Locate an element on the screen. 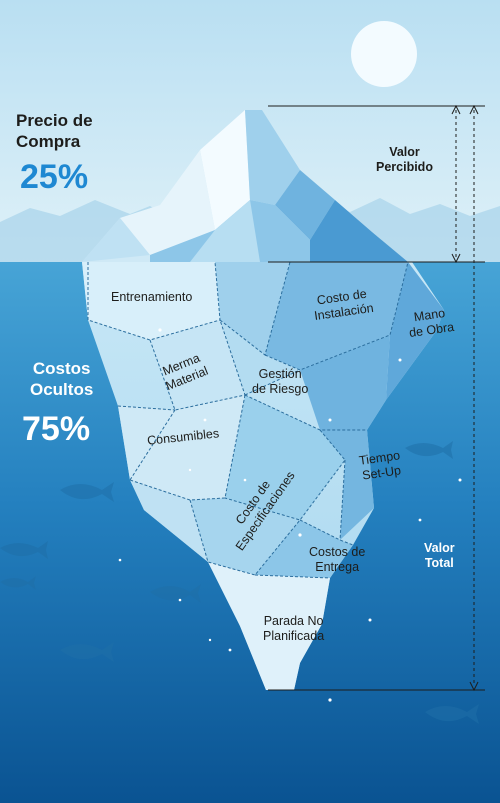  segment-costos-entrega-line1: Costos de is located at coordinates (337, 552).